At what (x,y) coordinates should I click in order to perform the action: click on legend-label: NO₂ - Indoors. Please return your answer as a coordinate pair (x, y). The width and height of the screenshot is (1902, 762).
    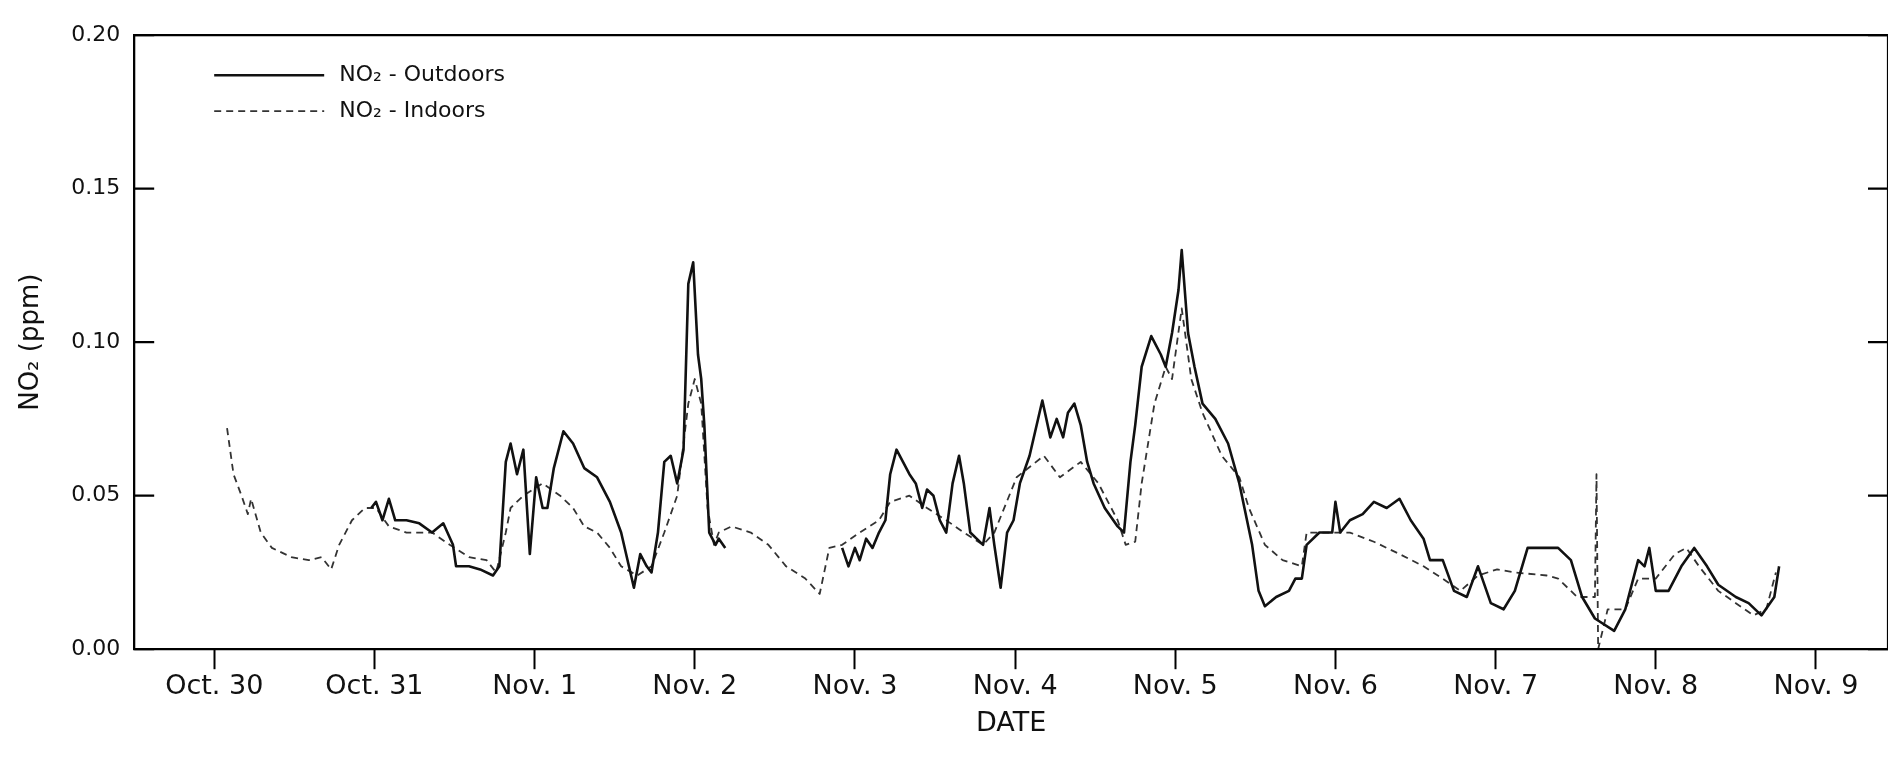
    Looking at the image, I should click on (412, 109).